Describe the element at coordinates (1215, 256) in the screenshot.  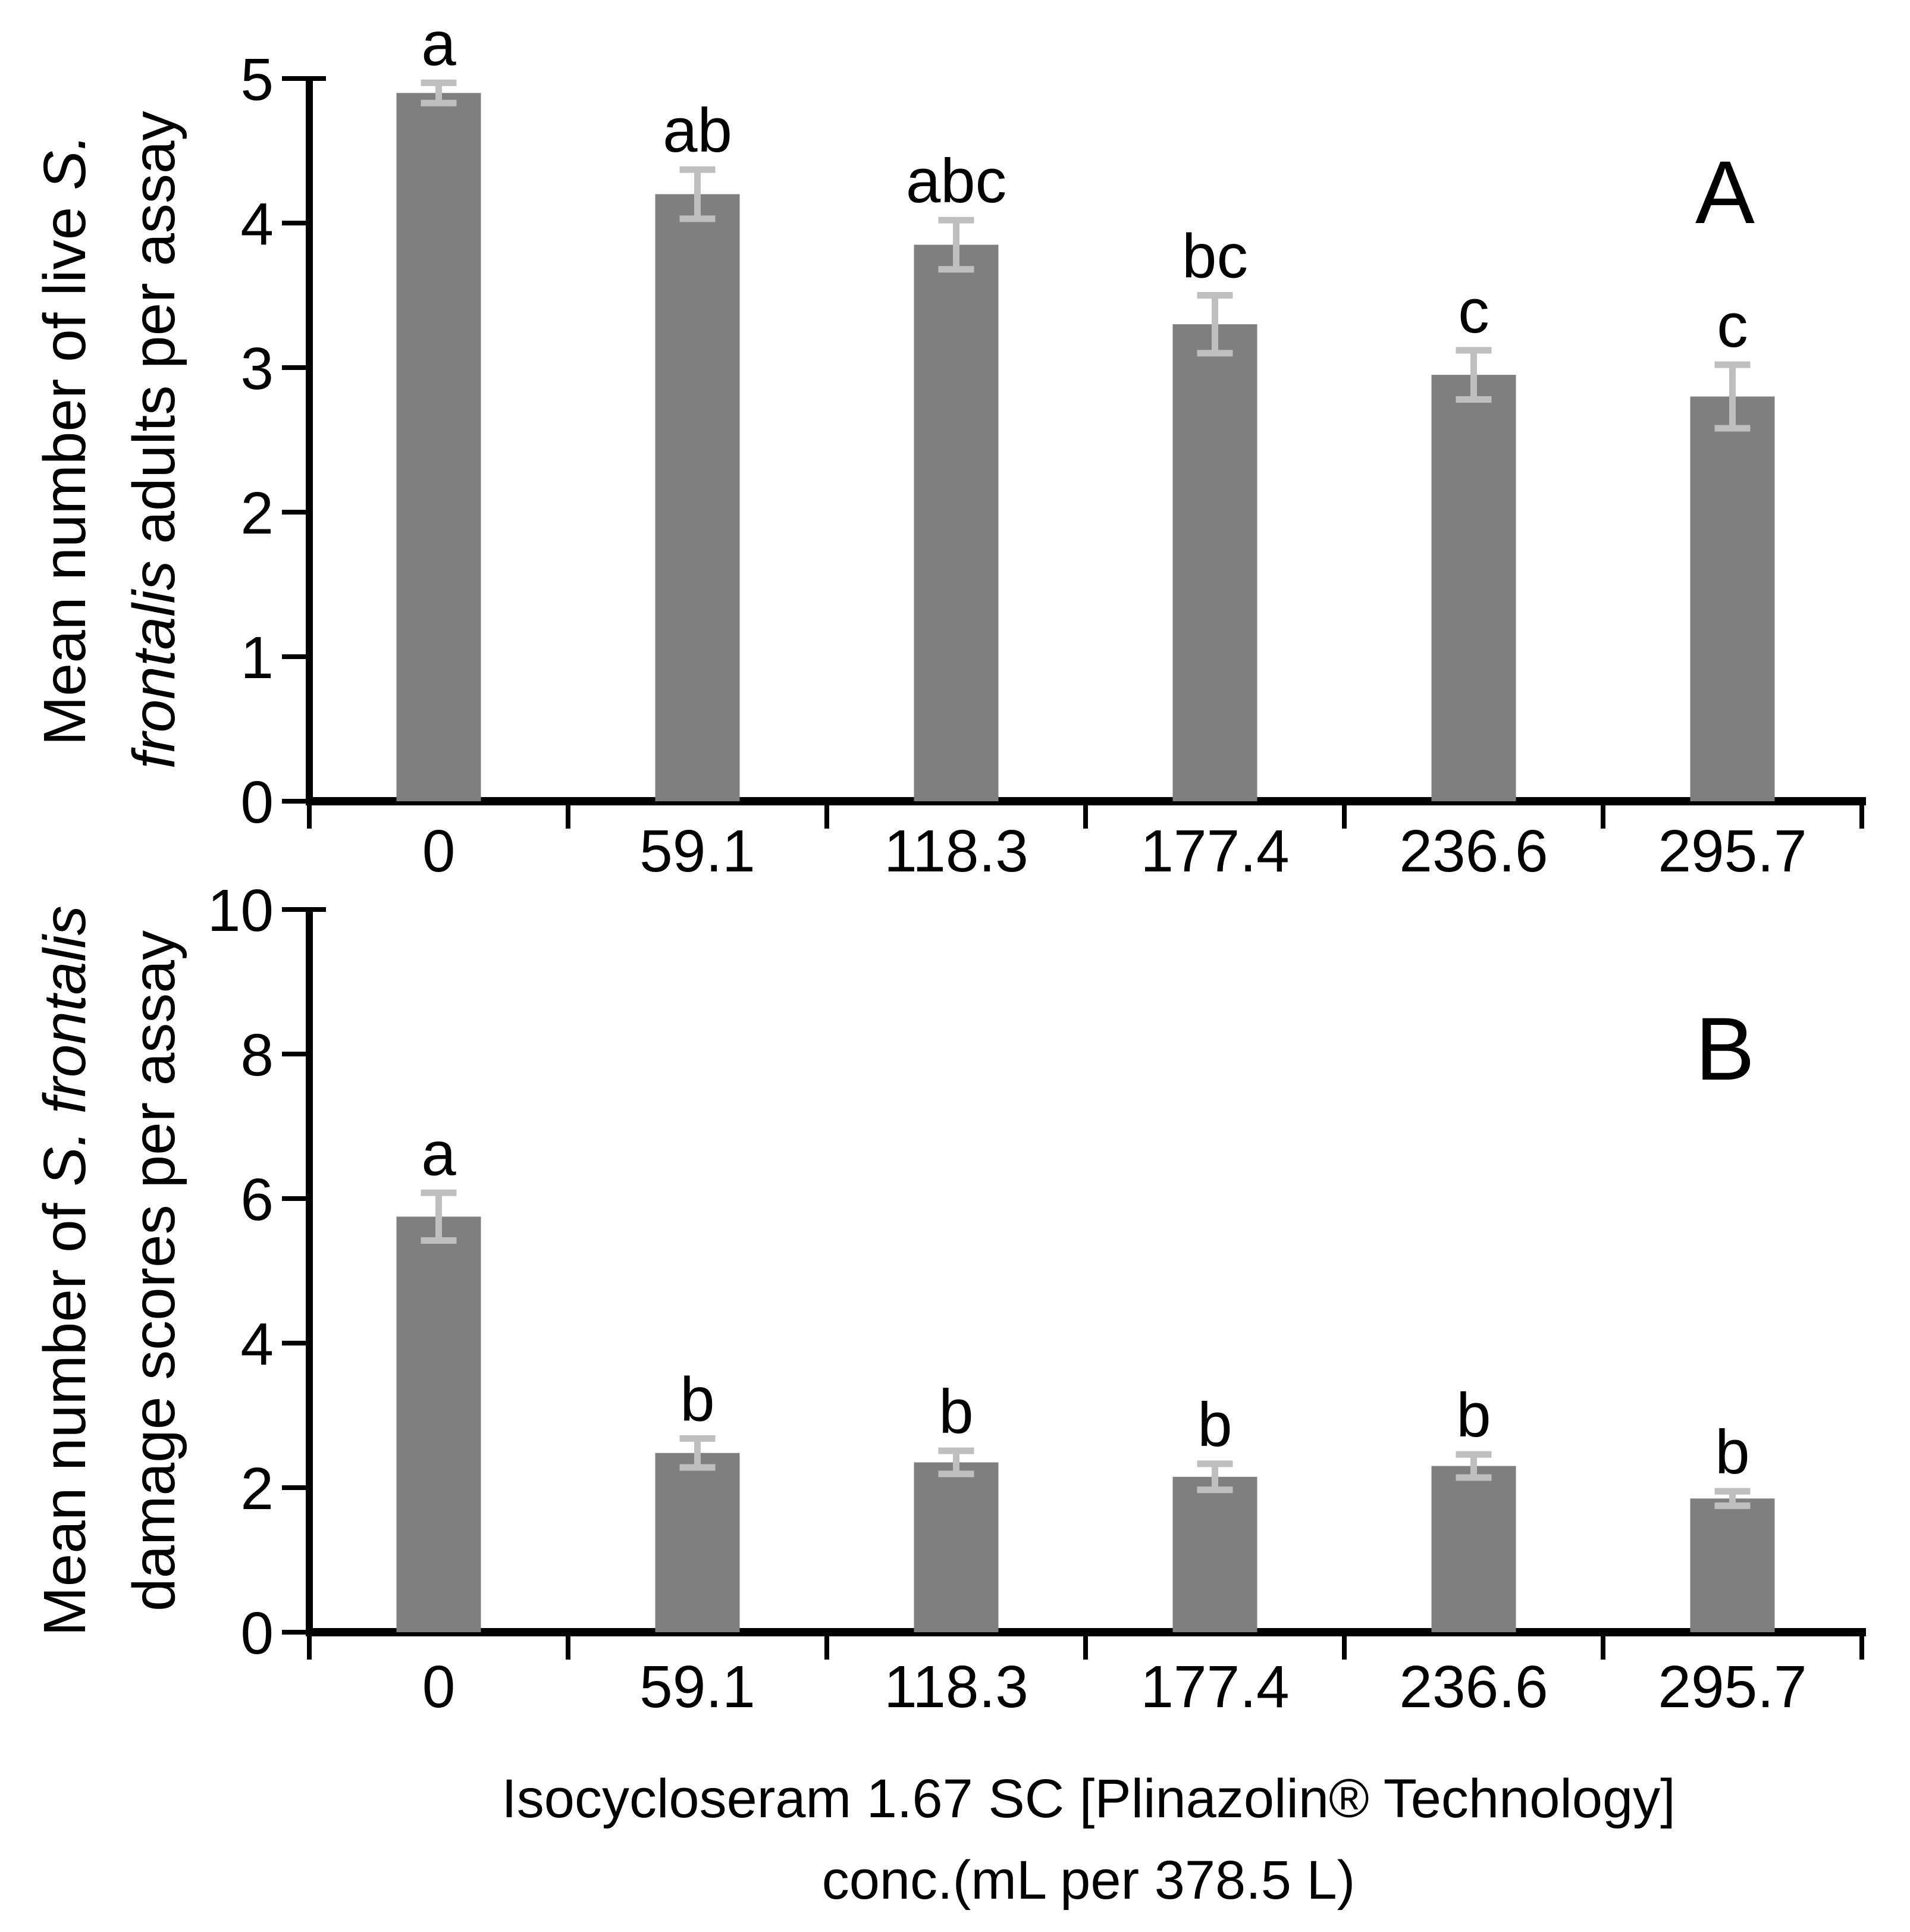
I see `sig-letter: bc` at that location.